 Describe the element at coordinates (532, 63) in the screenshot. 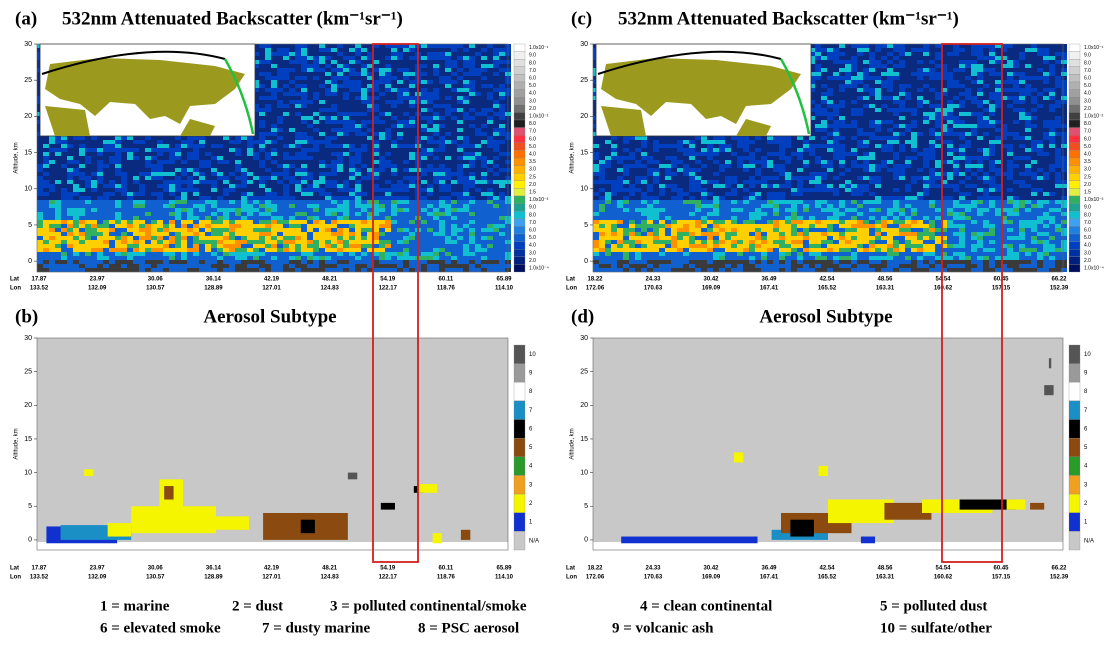

I see `colorbar-label: 8.0` at that location.